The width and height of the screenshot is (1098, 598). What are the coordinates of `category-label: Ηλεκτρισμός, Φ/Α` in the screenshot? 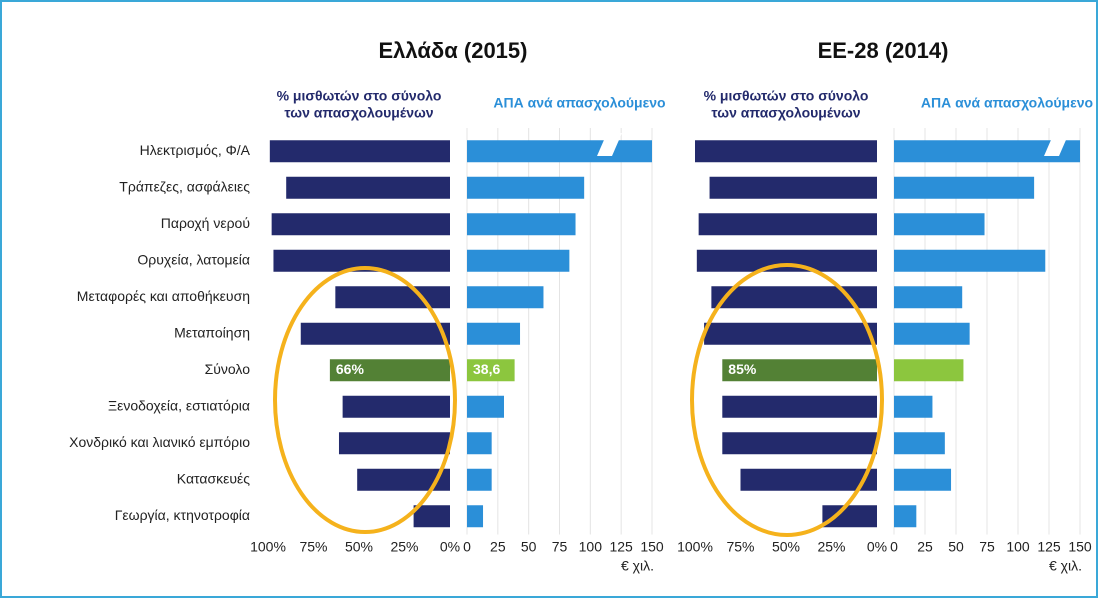 It's located at (195, 150).